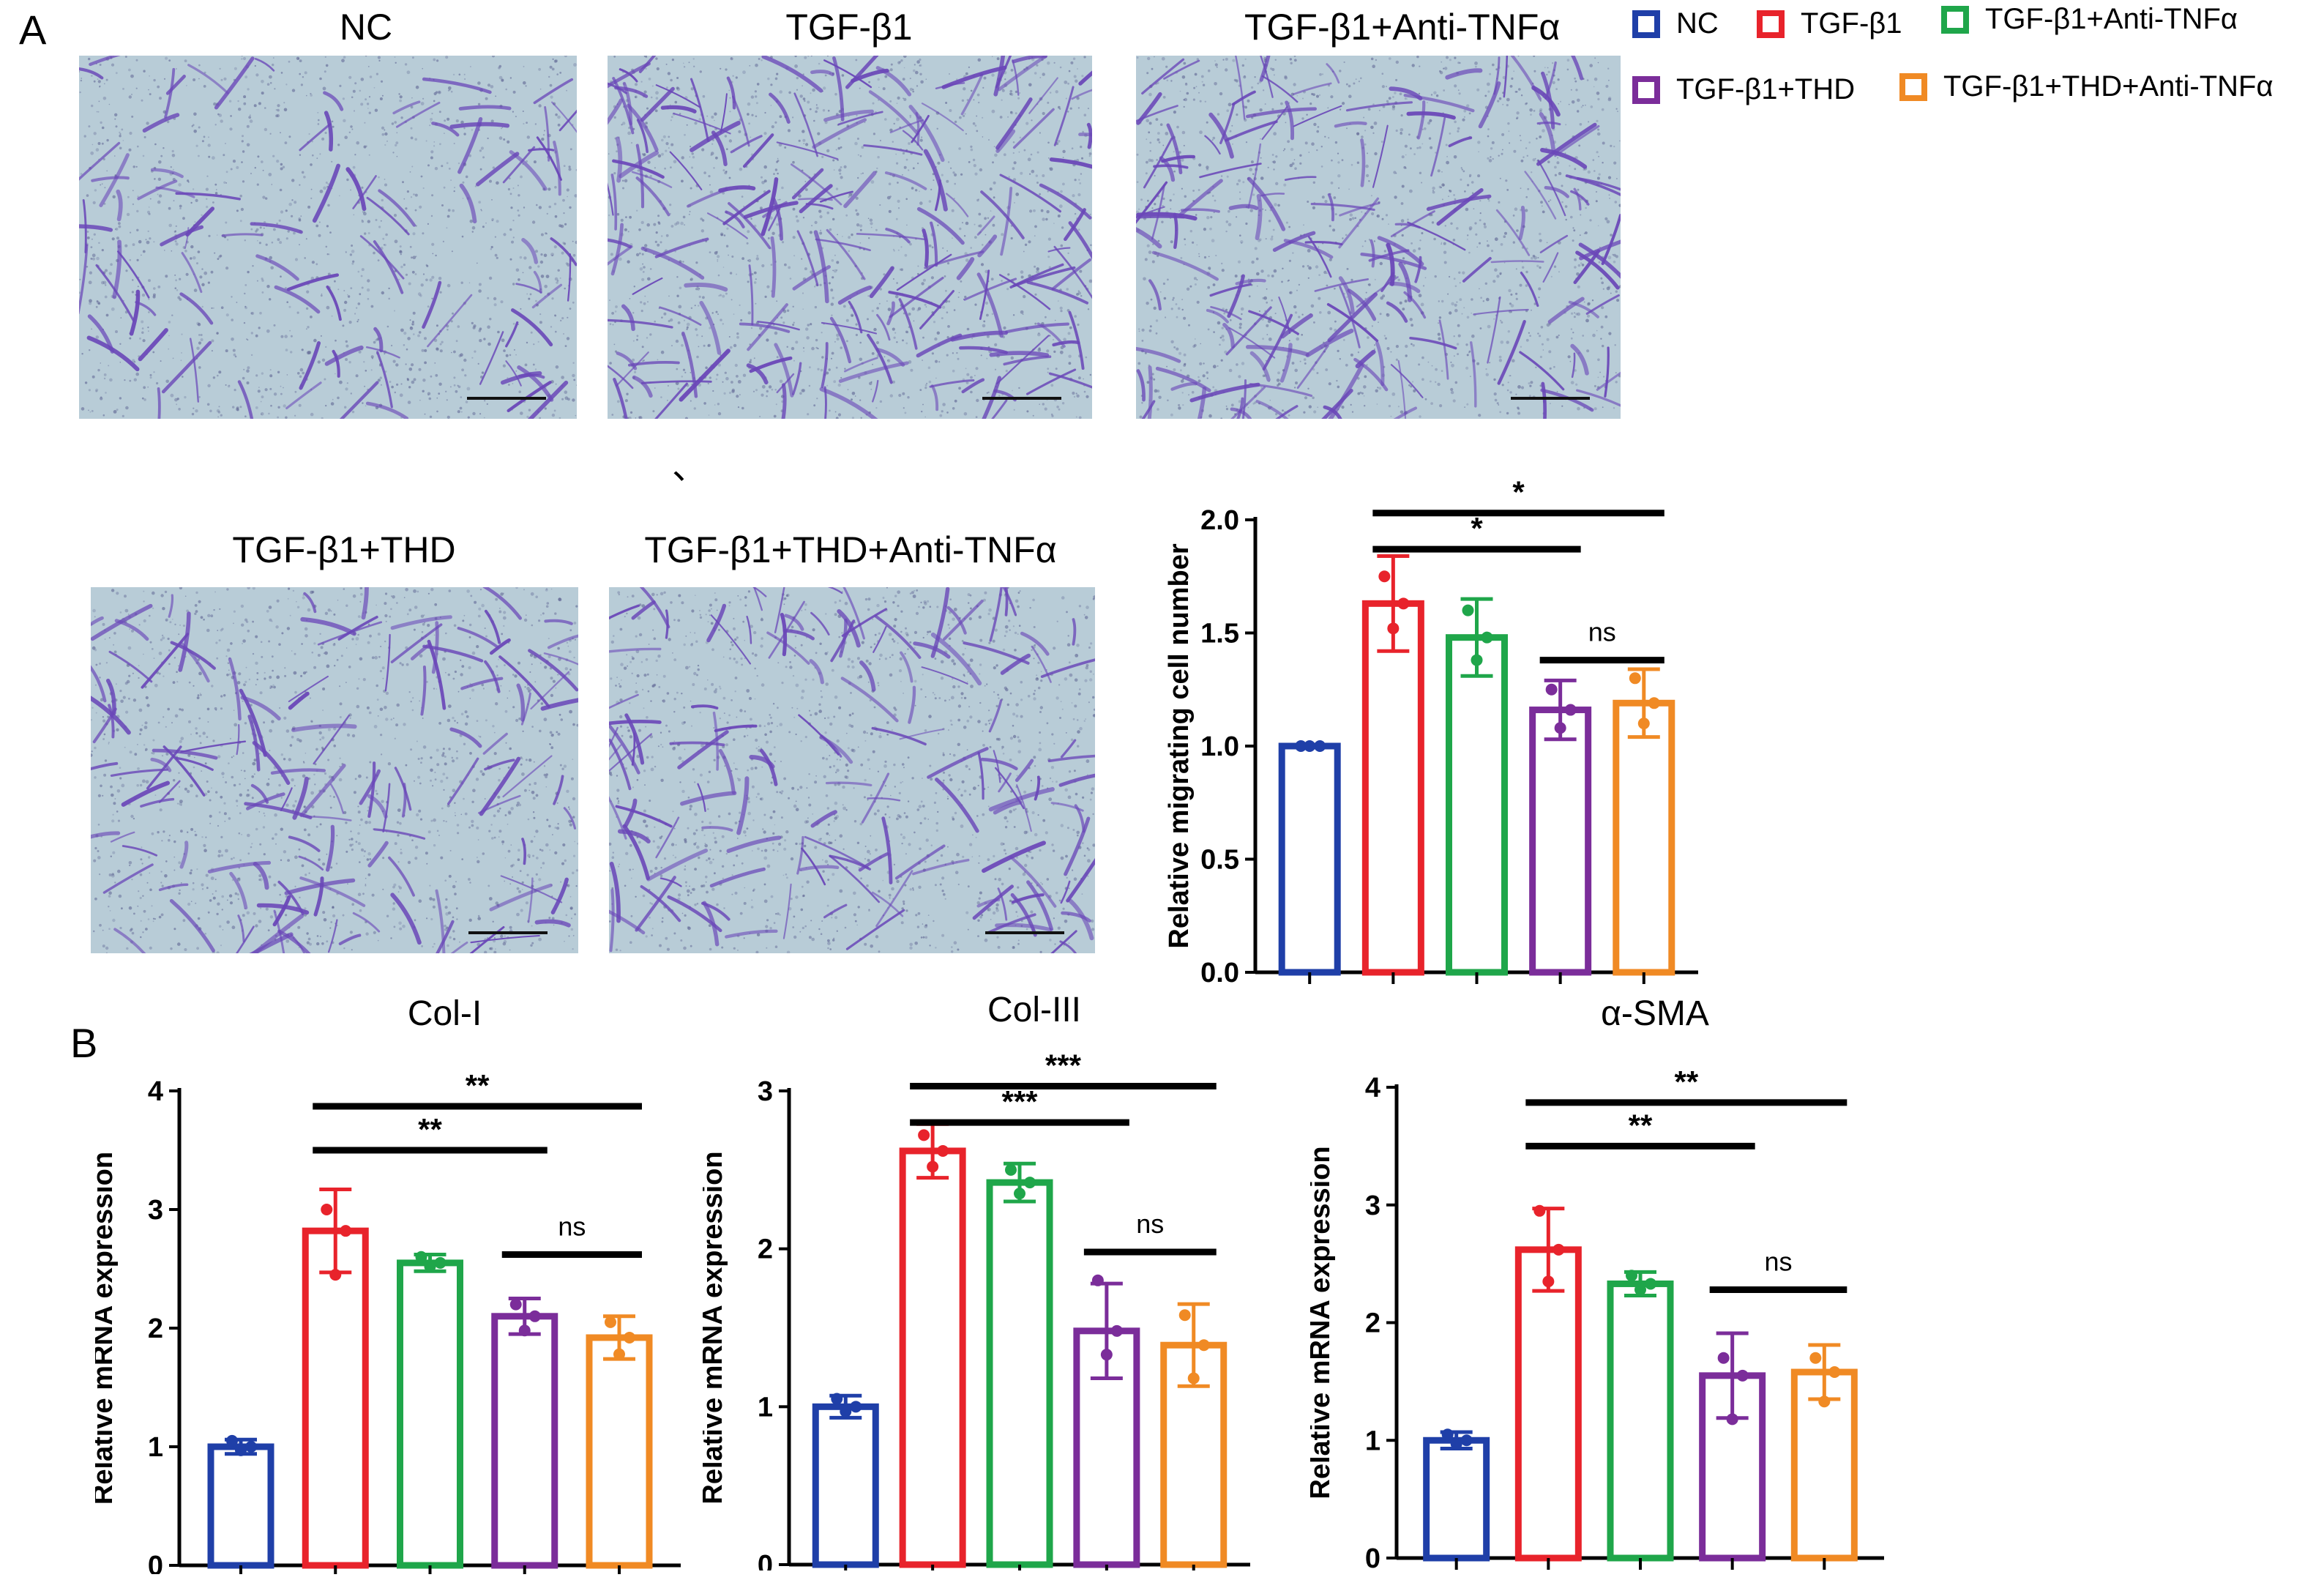  What do you see at coordinates (1219, 973) in the screenshot?
I see `y-tick-label: 0.0` at bounding box center [1219, 973].